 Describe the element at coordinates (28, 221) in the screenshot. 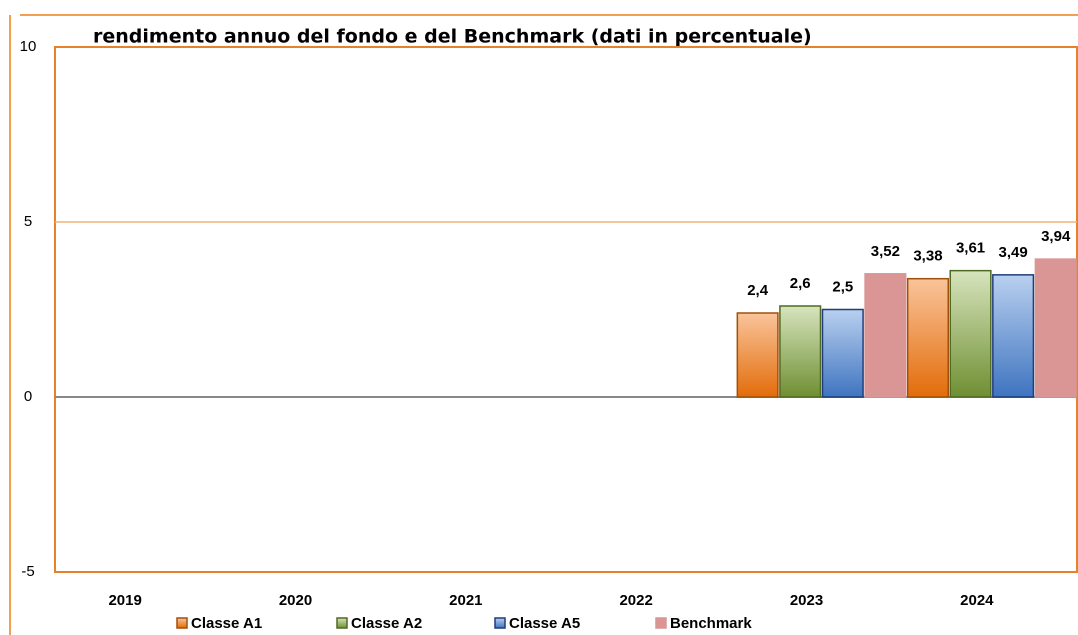

I see `y-tick-label: 5` at that location.